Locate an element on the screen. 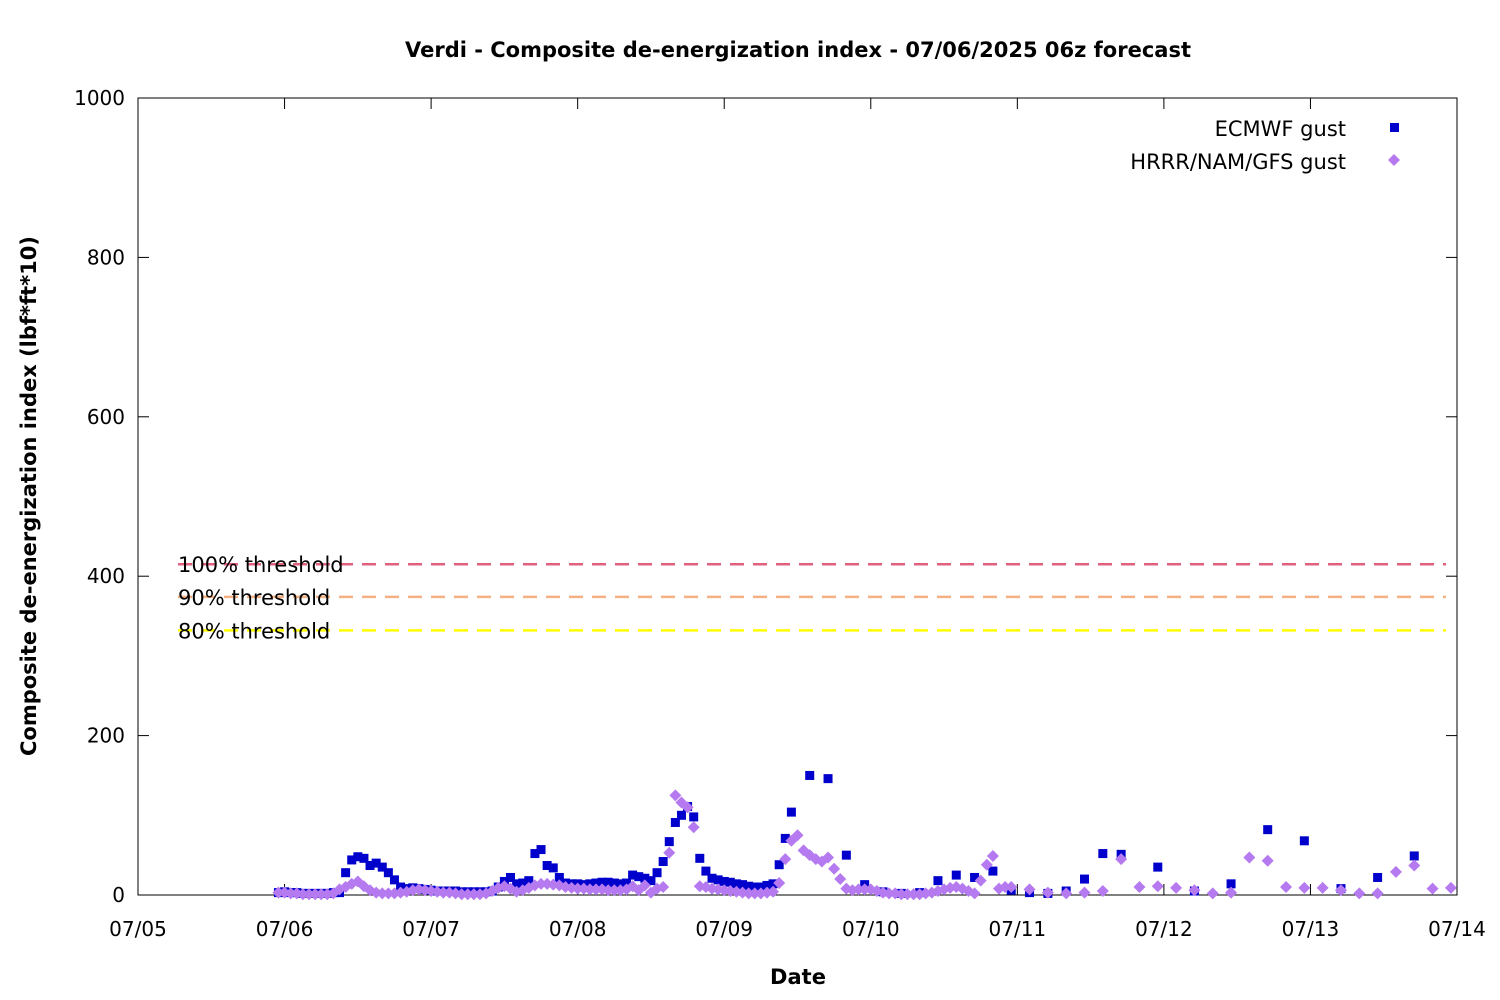 Image resolution: width=1500 pixels, height=1000 pixels. legend-entry-ecmwf: ECMWF gust is located at coordinates (1280, 129).